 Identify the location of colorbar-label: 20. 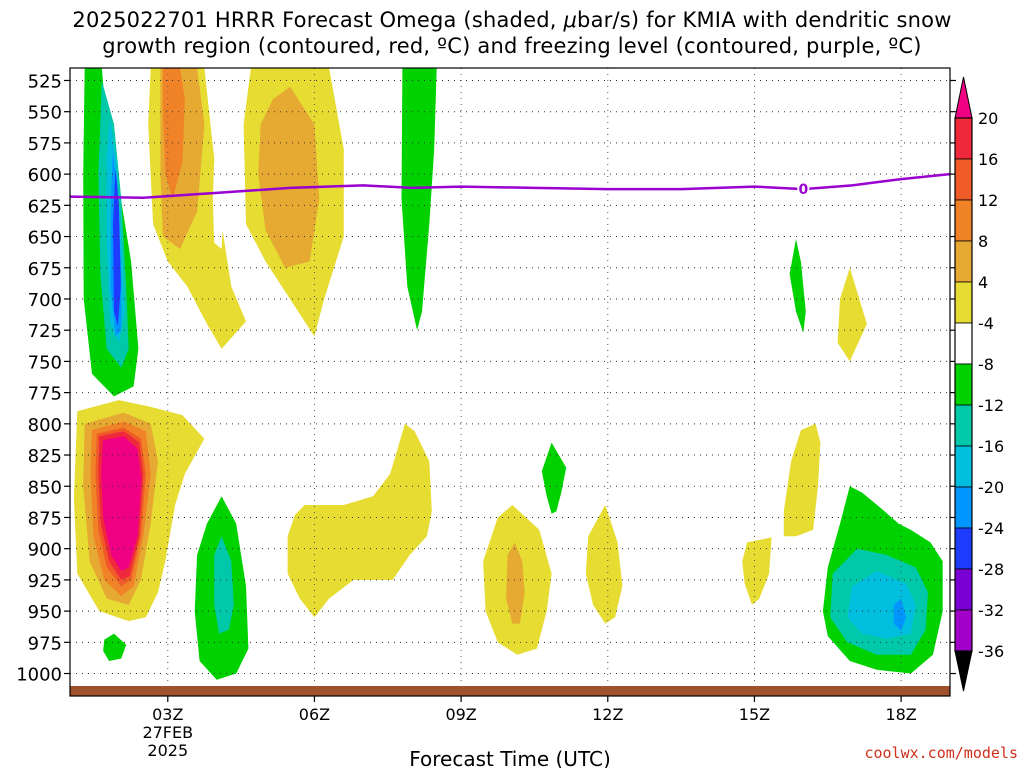
(988, 118).